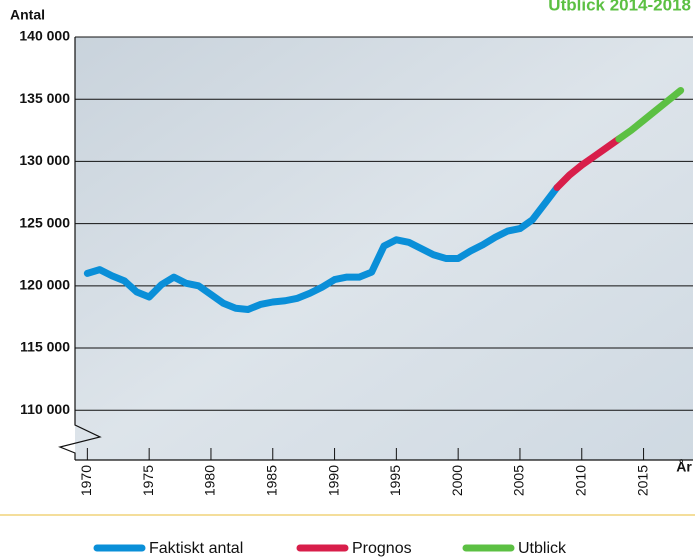  Describe the element at coordinates (382, 548) in the screenshot. I see `legend-label: Prognos` at that location.